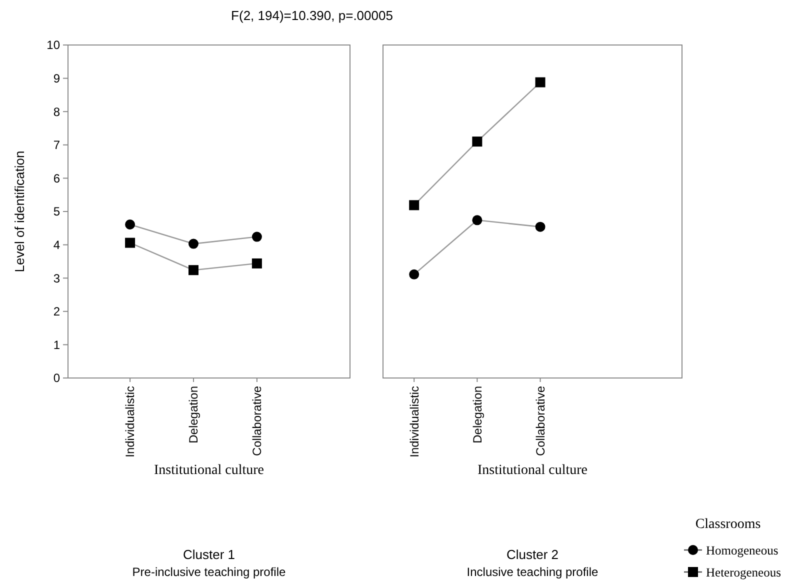 The image size is (785, 587). Describe the element at coordinates (56, 211) in the screenshot. I see `y-tick-label: 5` at that location.